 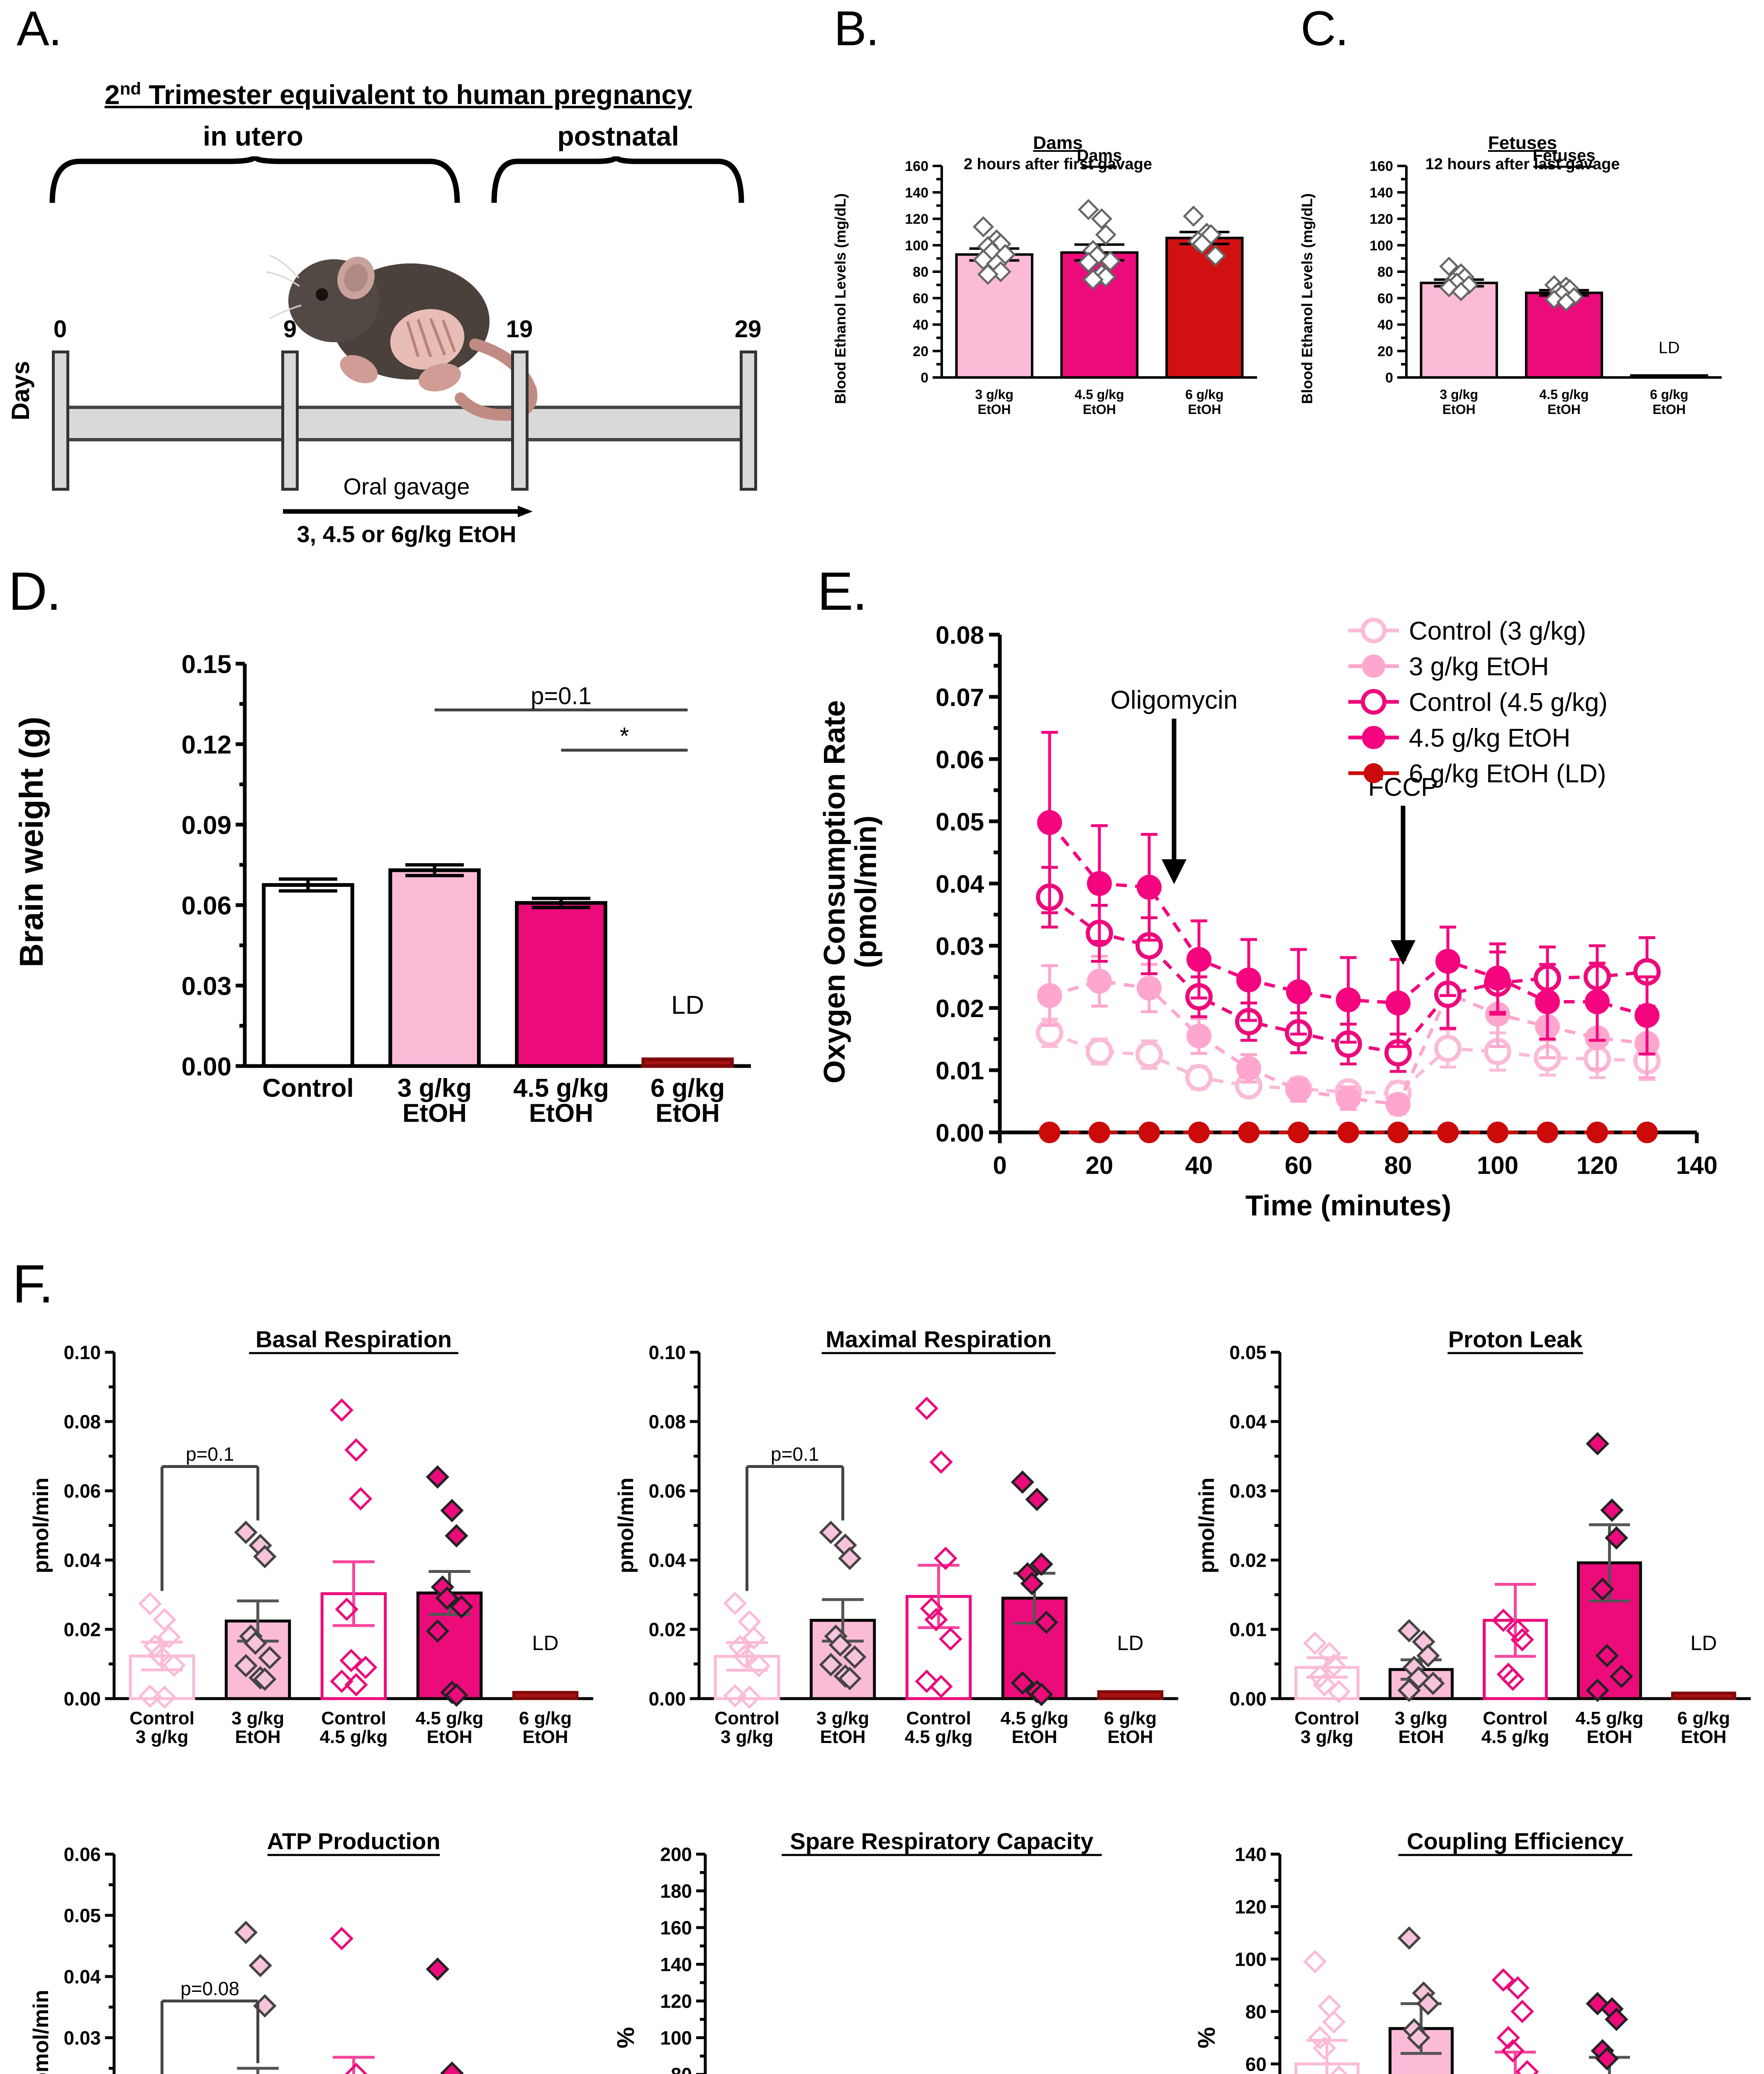 What do you see at coordinates (667, 1560) in the screenshot?
I see `y-tick-label: 0.04` at bounding box center [667, 1560].